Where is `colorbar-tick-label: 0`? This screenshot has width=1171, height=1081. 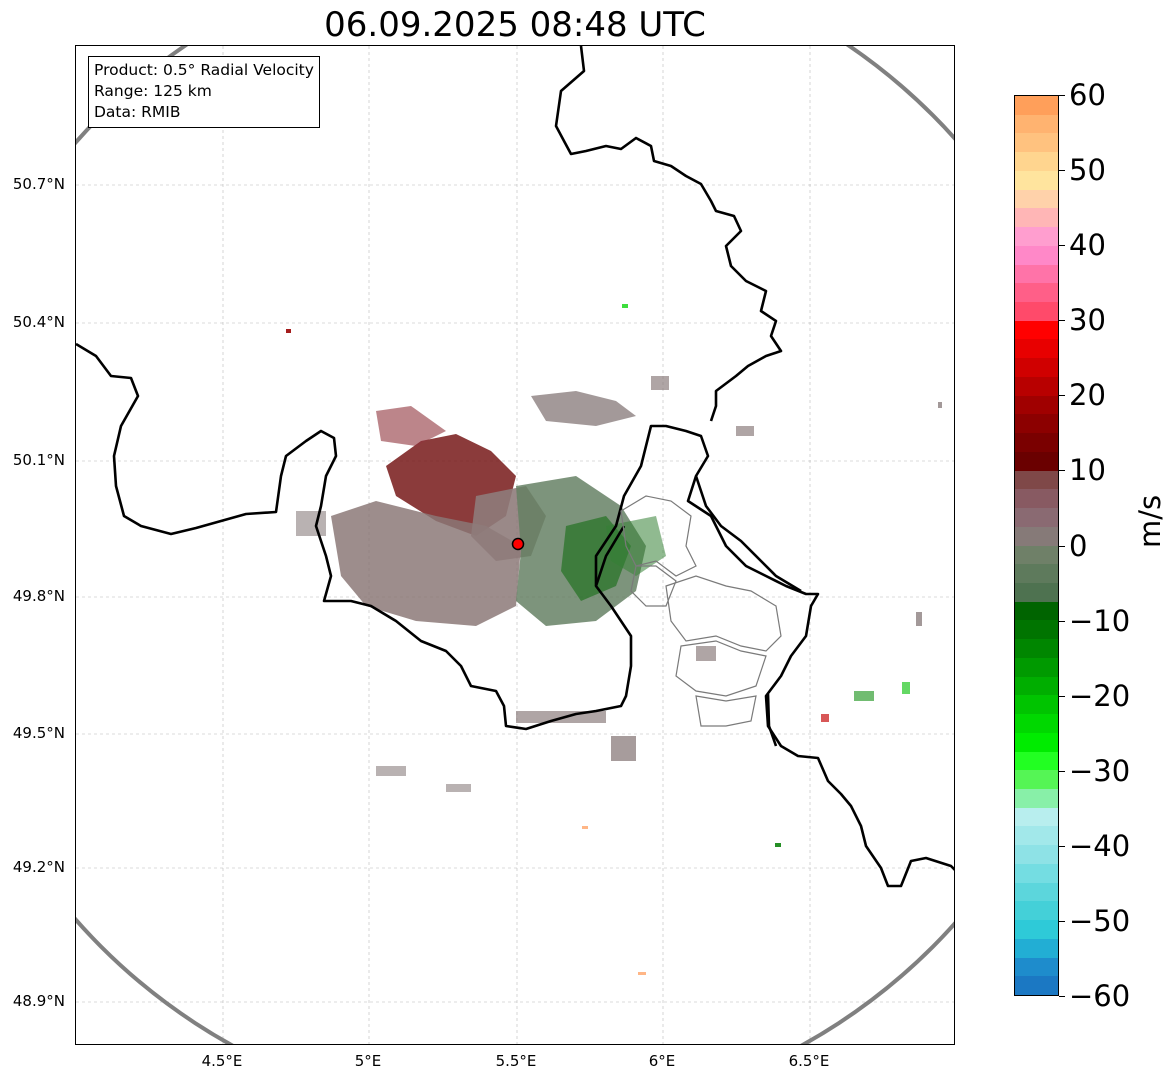 colorbar-tick-label: 0 is located at coordinates (1078, 546).